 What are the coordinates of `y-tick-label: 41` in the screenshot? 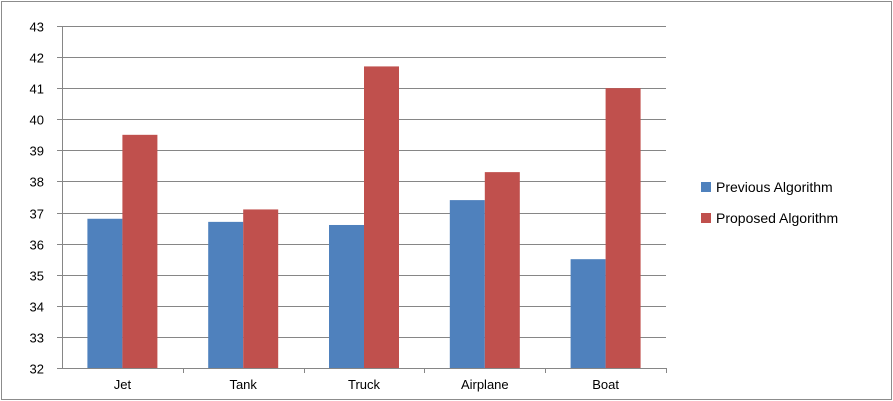 It's located at (37, 89).